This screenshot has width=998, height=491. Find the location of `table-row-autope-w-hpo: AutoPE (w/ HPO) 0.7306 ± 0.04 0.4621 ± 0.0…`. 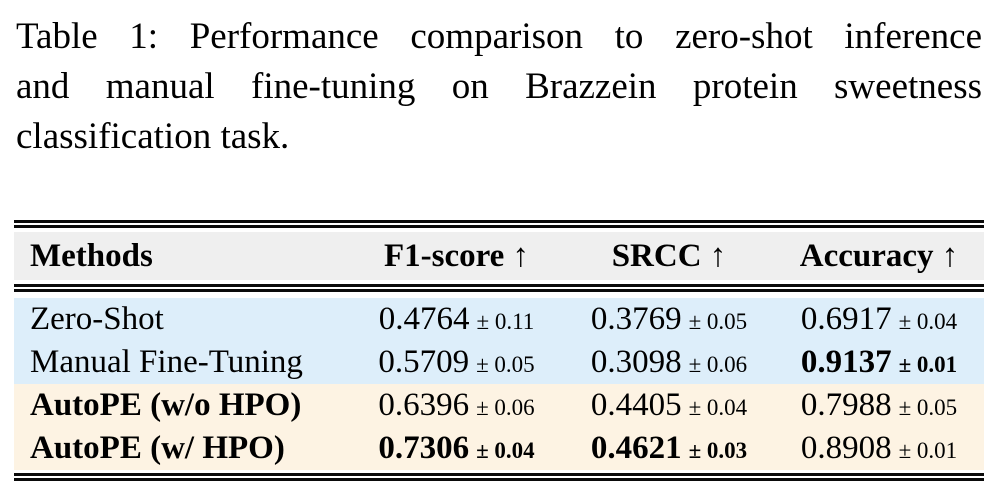

table-row-autope-w-hpo: AutoPE (w/ HPO) 0.7306 ± 0.04 0.4621 ± 0.0… is located at coordinates (499, 448).